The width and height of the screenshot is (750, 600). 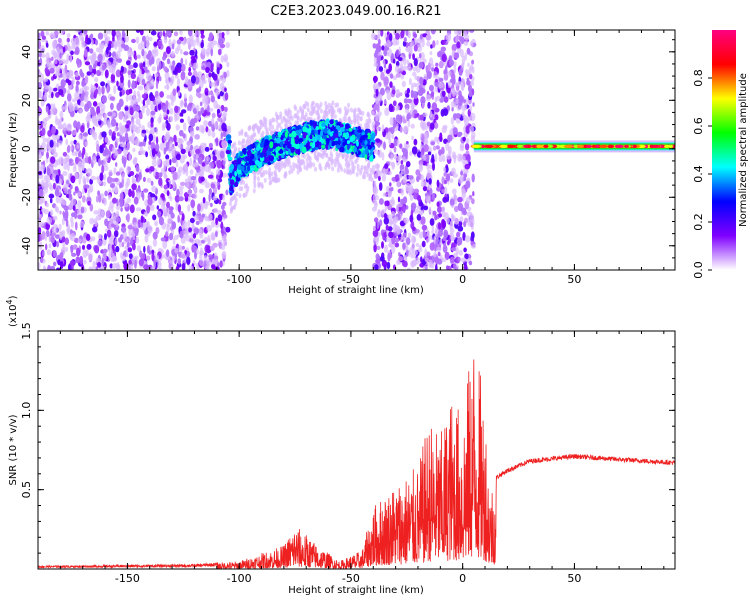 What do you see at coordinates (229, 156) in the screenshot?
I see `band-cell` at bounding box center [229, 156].